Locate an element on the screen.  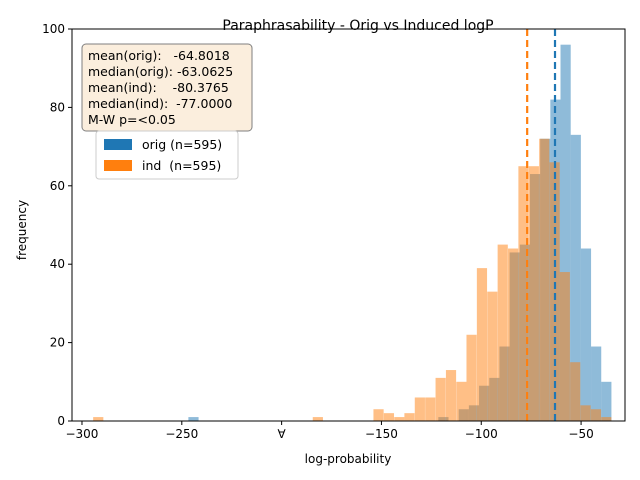
y-tick-label: 80 is located at coordinates (57, 107).